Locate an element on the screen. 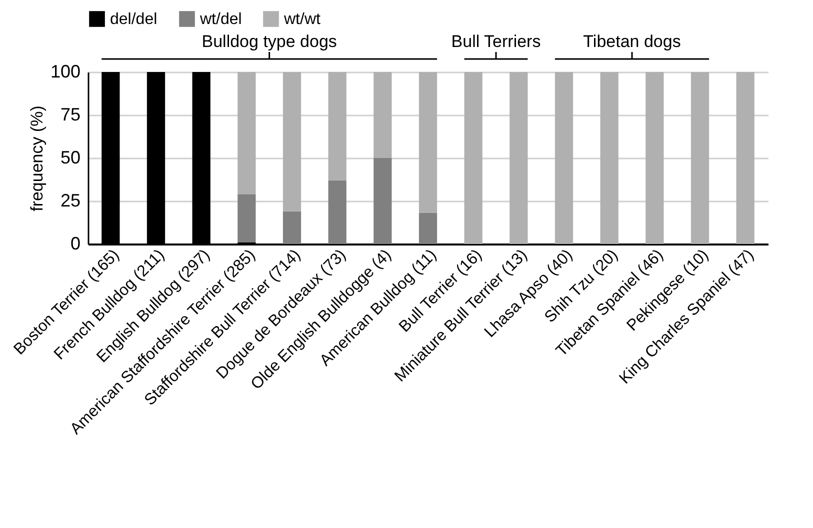 This screenshot has height=528, width=813. legend-label: del/del is located at coordinates (134, 19).